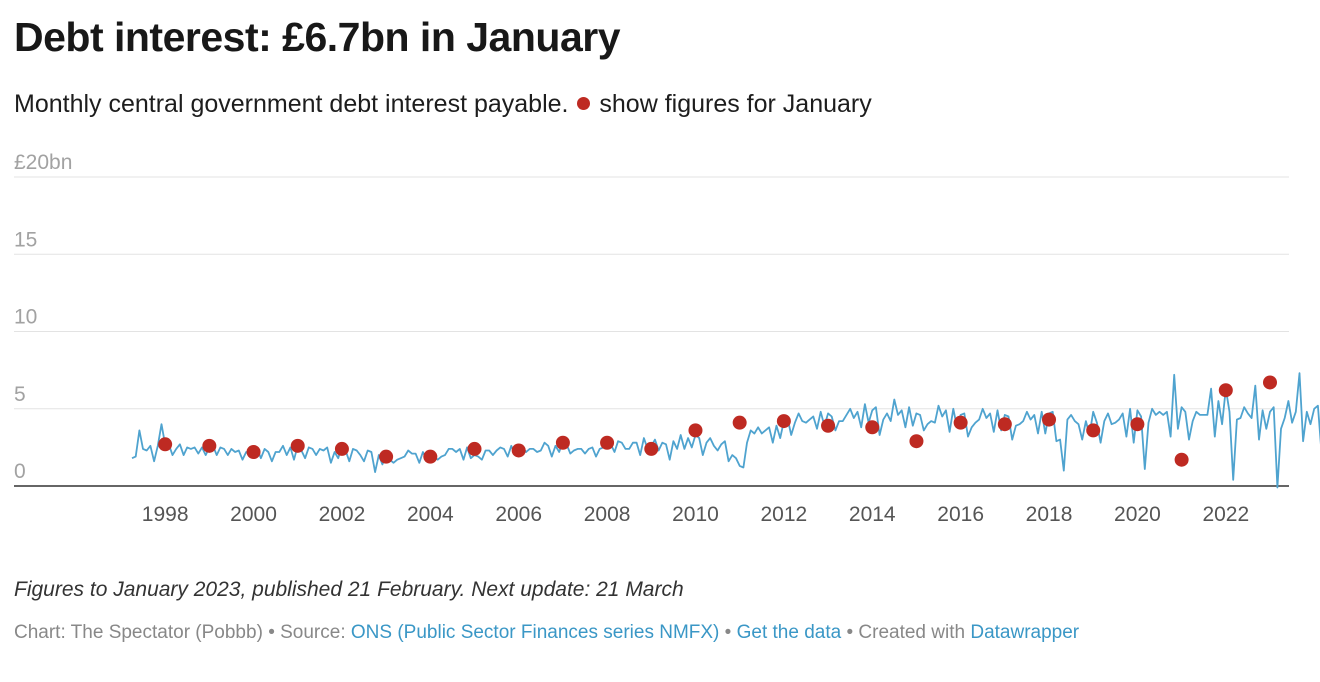 The height and width of the screenshot is (682, 1320). Describe the element at coordinates (912, 632) in the screenshot. I see `credit-created-label: Created with` at that location.